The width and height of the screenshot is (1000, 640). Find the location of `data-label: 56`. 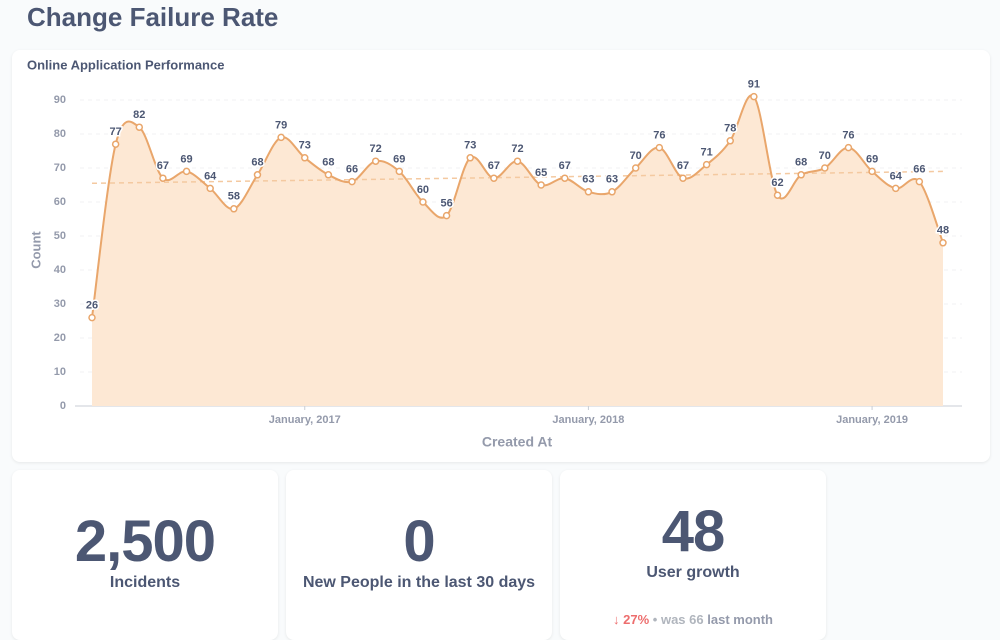

data-label: 56 is located at coordinates (446, 204).